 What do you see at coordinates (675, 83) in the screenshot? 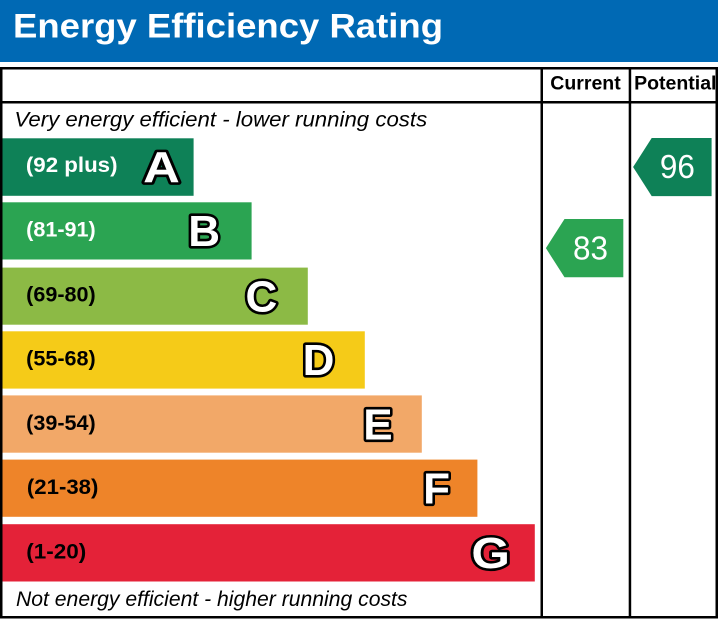
I see `svg-text: Potential` at bounding box center [675, 83].